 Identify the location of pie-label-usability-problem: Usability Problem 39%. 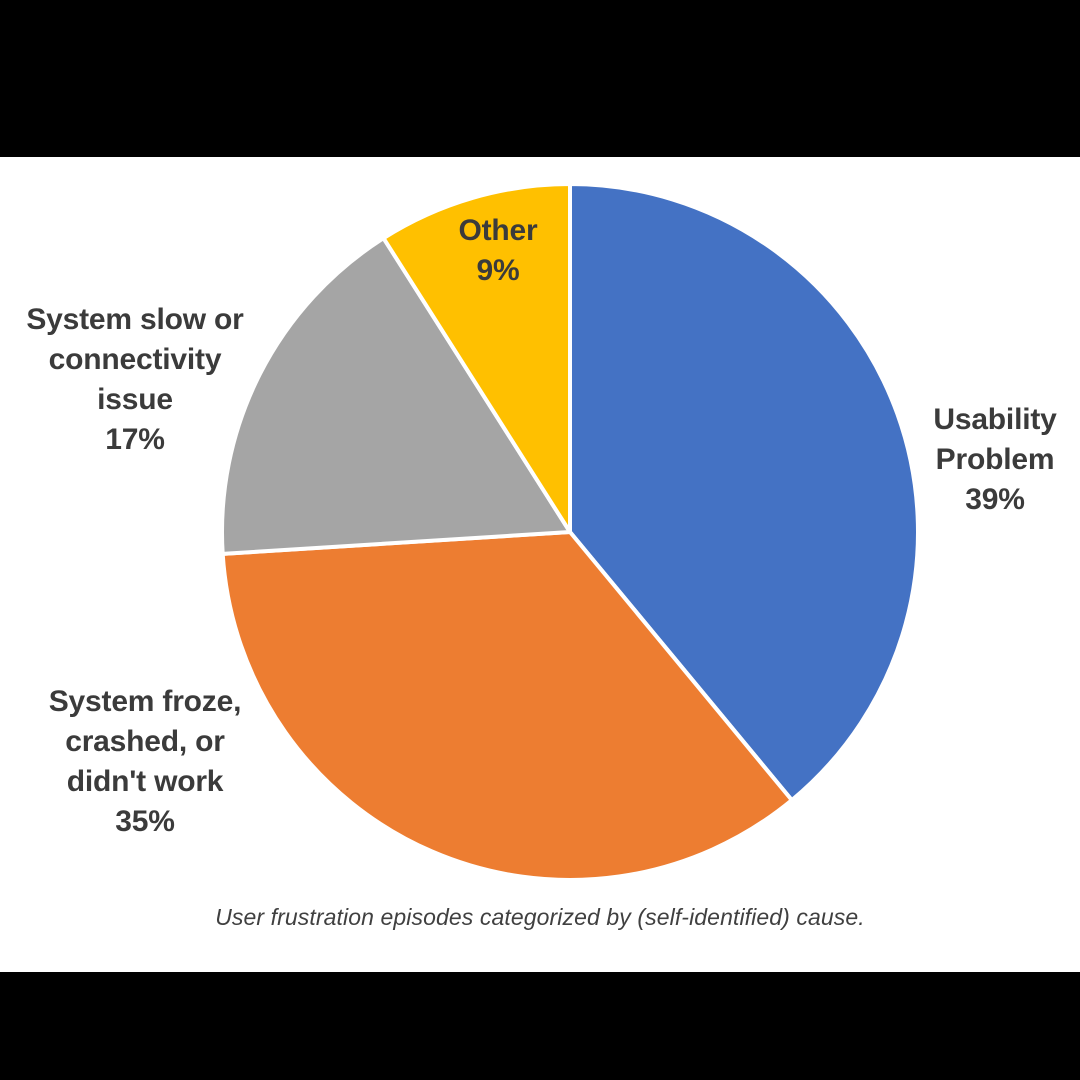
(995, 459).